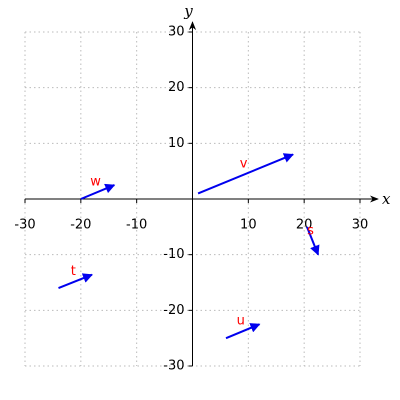 The width and height of the screenshot is (400, 400). Describe the element at coordinates (173, 366) in the screenshot. I see `y-tick-label: -30` at that location.